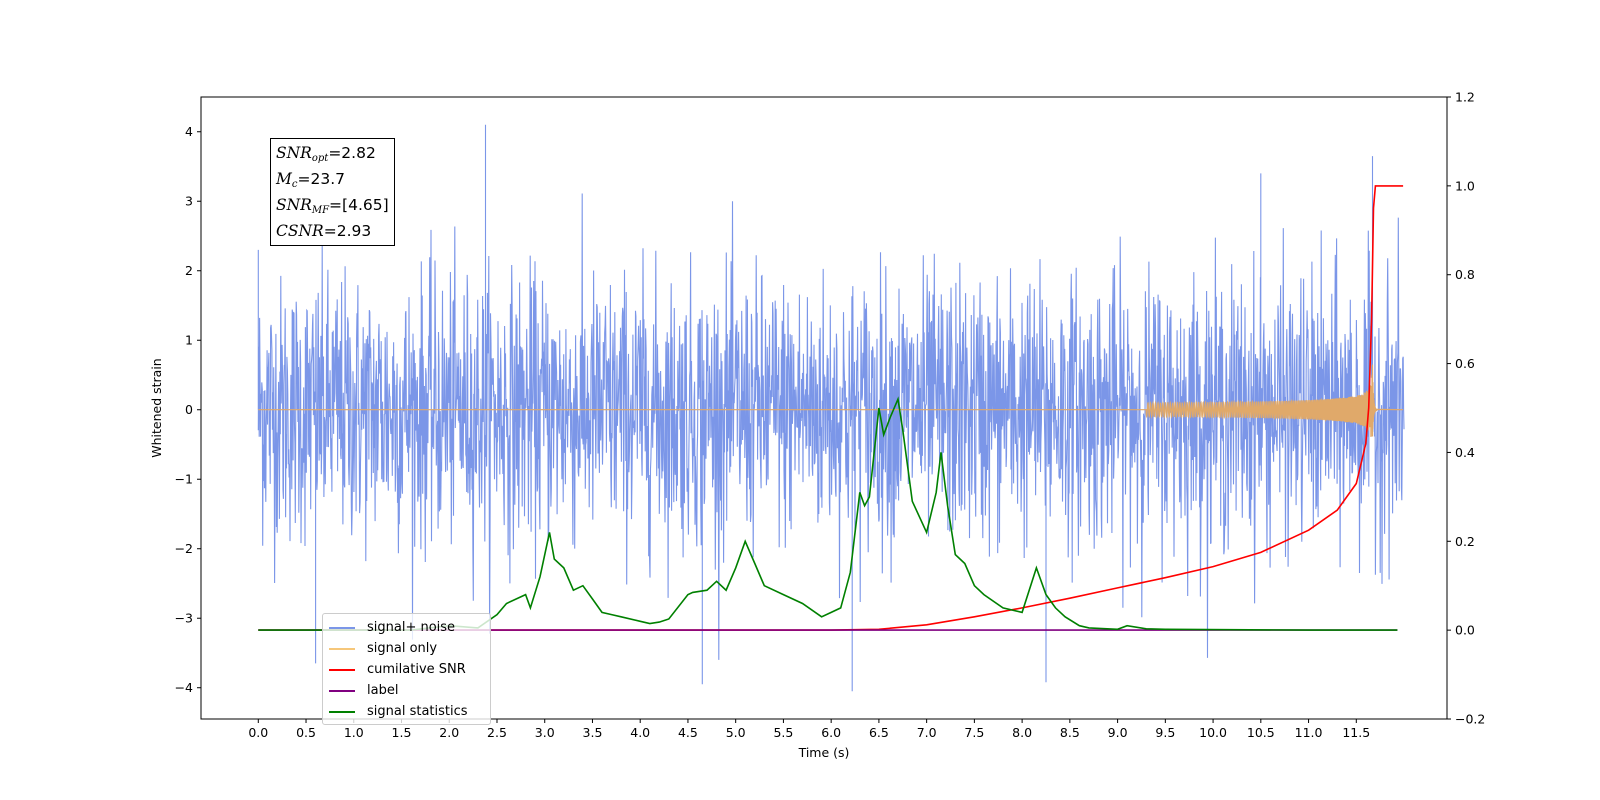 The image size is (1600, 800). What do you see at coordinates (831, 400) in the screenshot?
I see `series-signal-only` at bounding box center [831, 400].